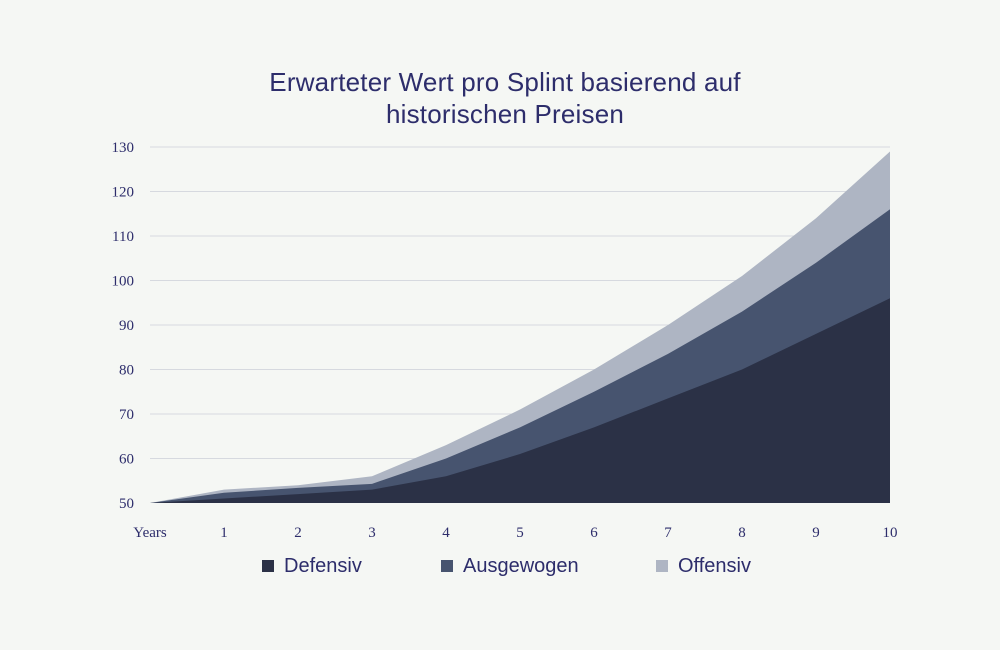  I want to click on y-tick-label-80: 80, so click(126, 371).